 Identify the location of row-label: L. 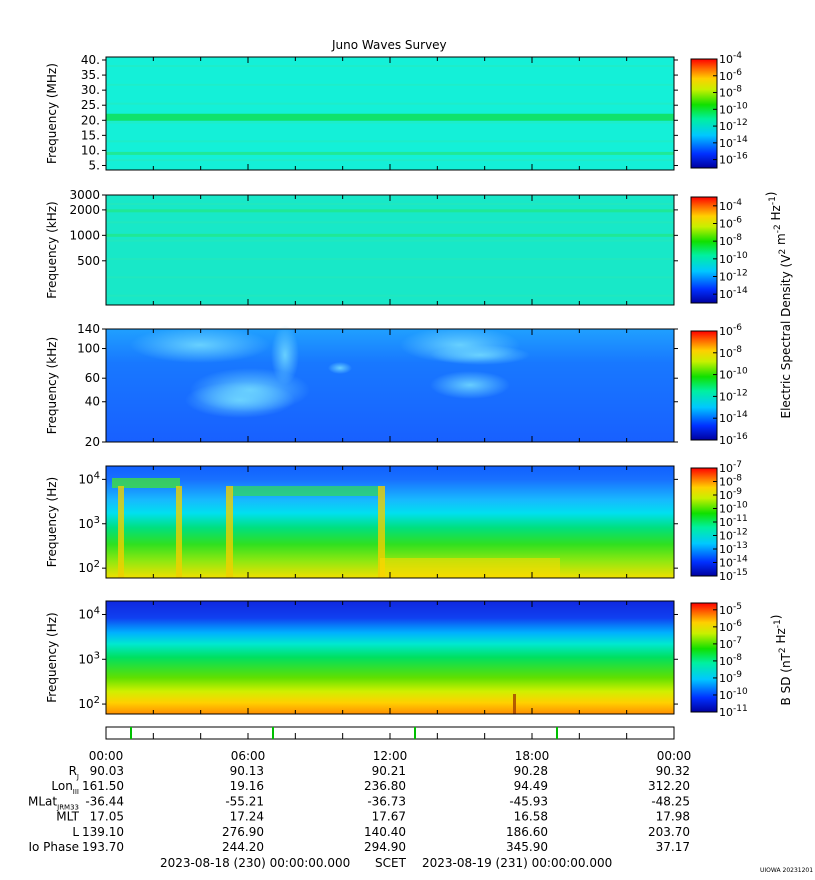
(75, 832).